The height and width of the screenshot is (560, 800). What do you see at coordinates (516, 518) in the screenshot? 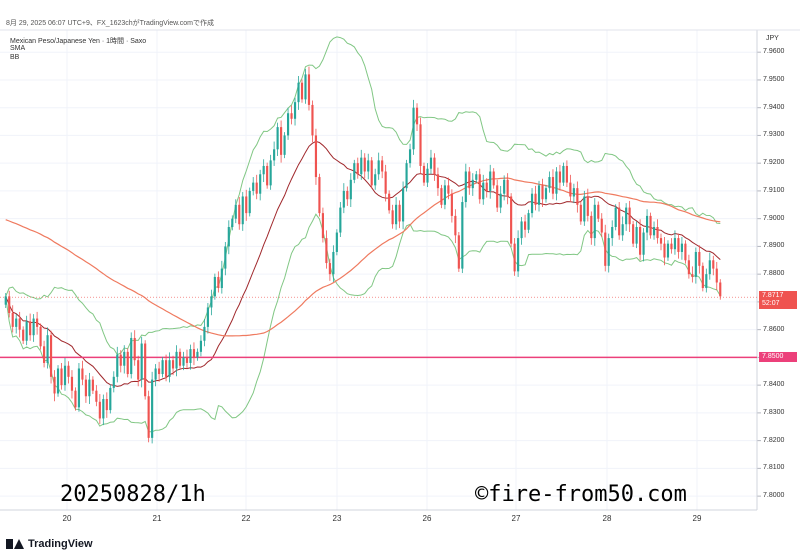
I see `x-tick-label: 27` at bounding box center [516, 518].